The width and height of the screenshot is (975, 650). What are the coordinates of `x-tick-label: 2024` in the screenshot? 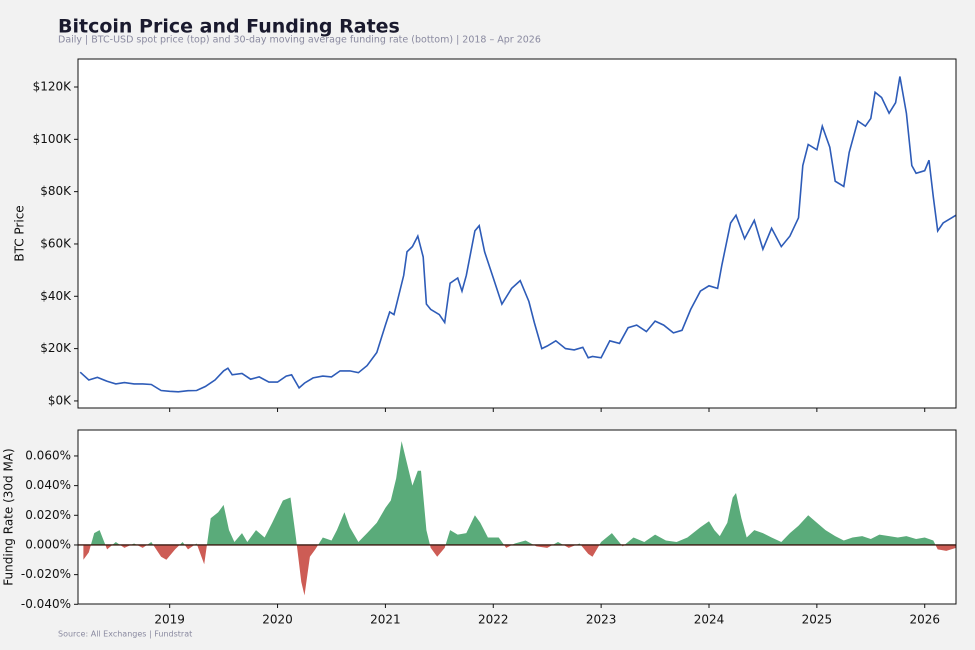 It's located at (709, 620).